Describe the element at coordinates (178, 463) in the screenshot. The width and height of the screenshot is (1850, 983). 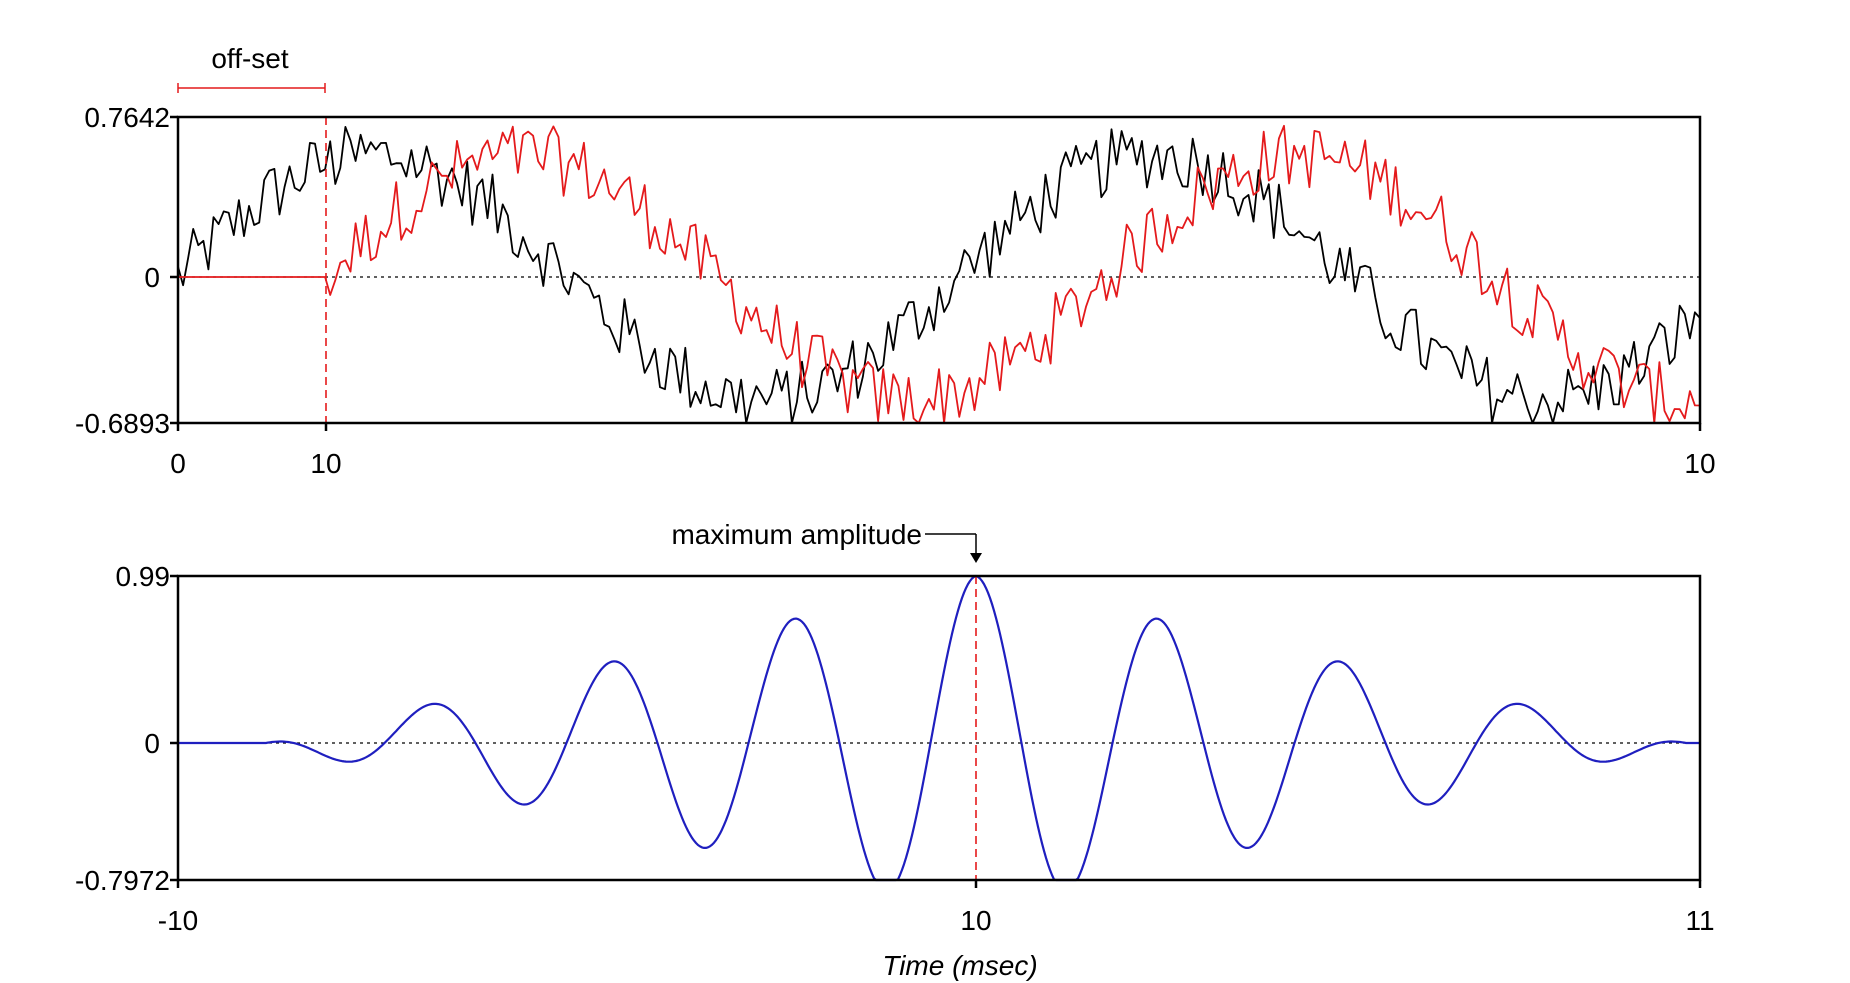
I see `top-xtick-label-start: 0` at that location.